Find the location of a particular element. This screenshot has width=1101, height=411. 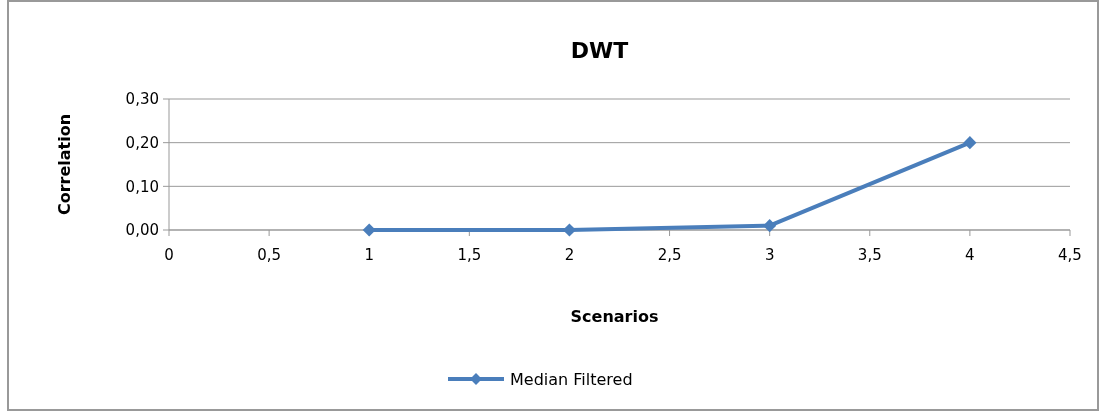

x-tick-label: 2 is located at coordinates (569, 255).